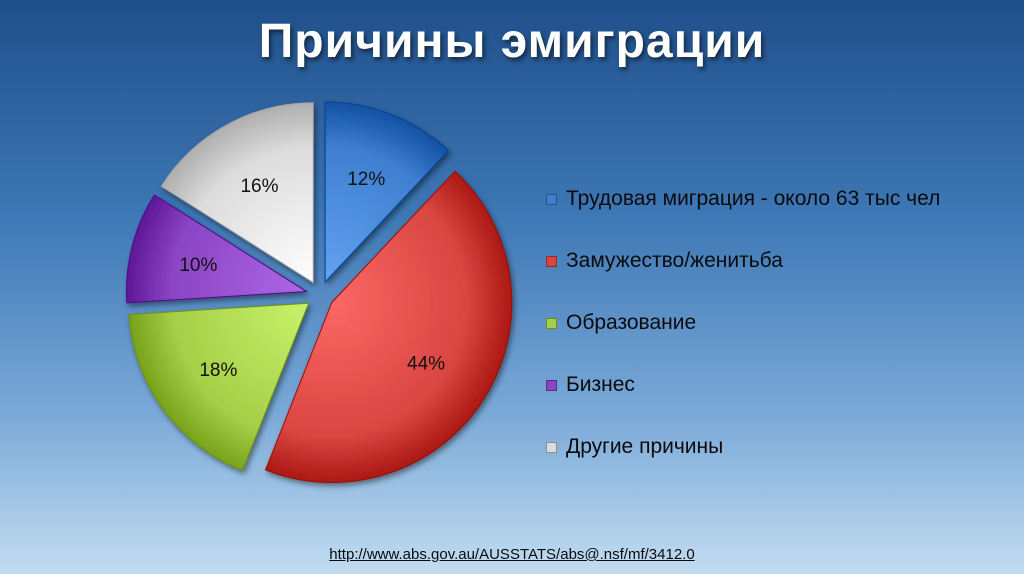 The height and width of the screenshot is (574, 1024). I want to click on legend-item: Бизнес, so click(743, 385).